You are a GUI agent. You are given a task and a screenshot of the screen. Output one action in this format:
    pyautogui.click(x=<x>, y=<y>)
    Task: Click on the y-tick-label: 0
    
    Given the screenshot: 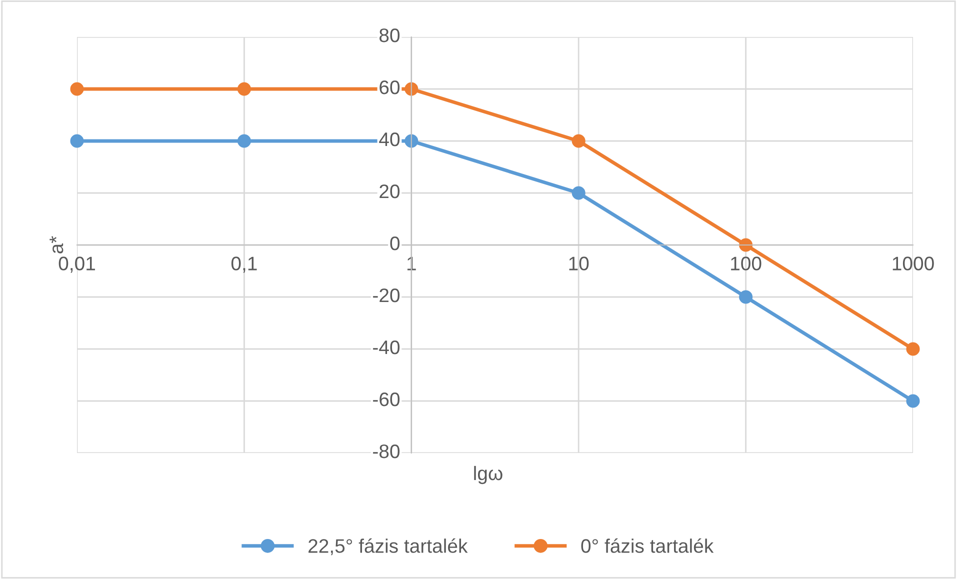 What is the action you would take?
    pyautogui.click(x=395, y=243)
    